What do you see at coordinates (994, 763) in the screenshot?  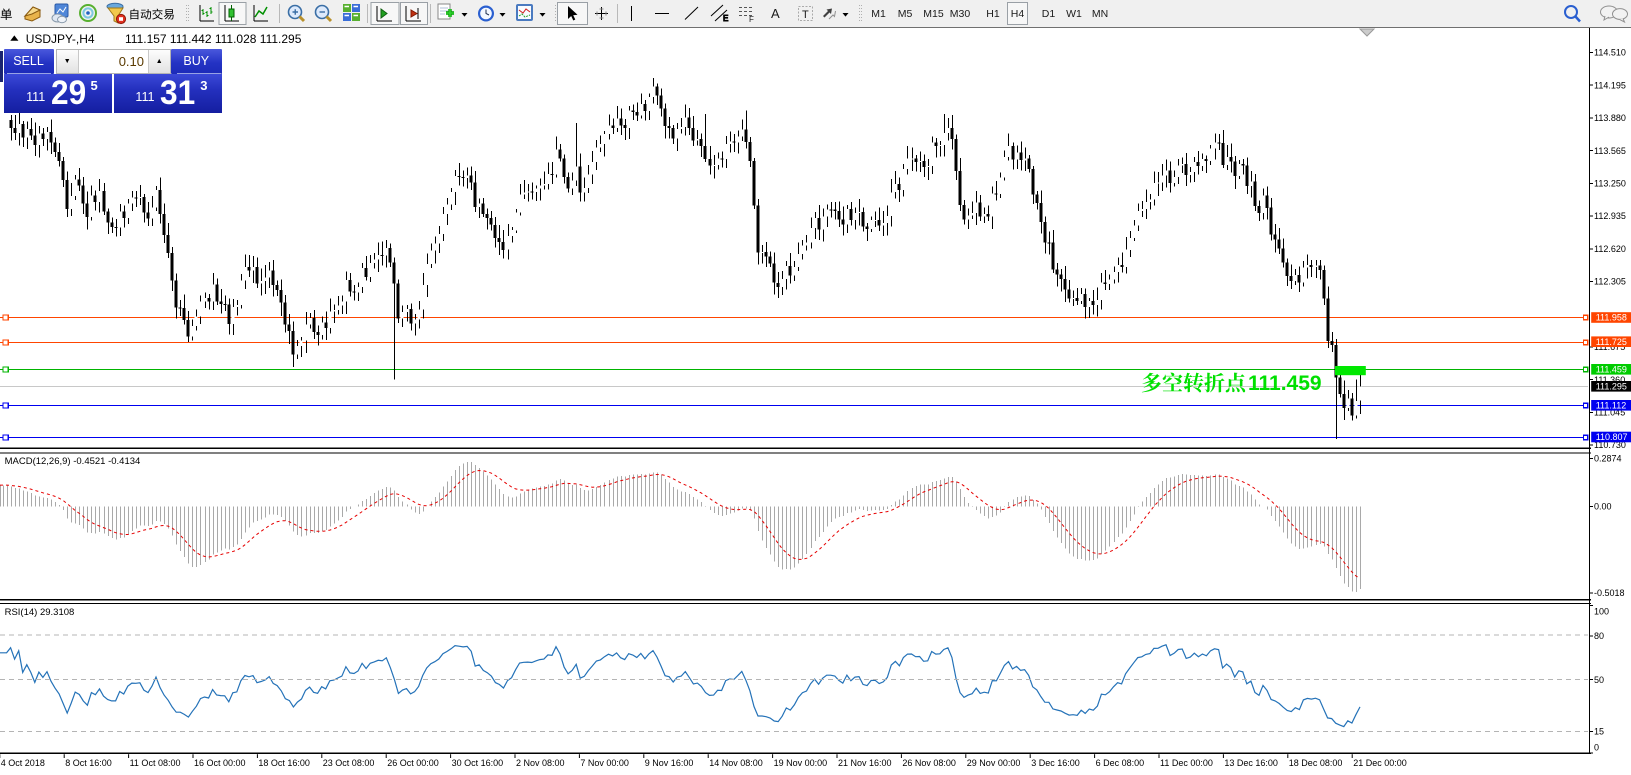 I see `svg-text: 29 Nov 00:00` at bounding box center [994, 763].